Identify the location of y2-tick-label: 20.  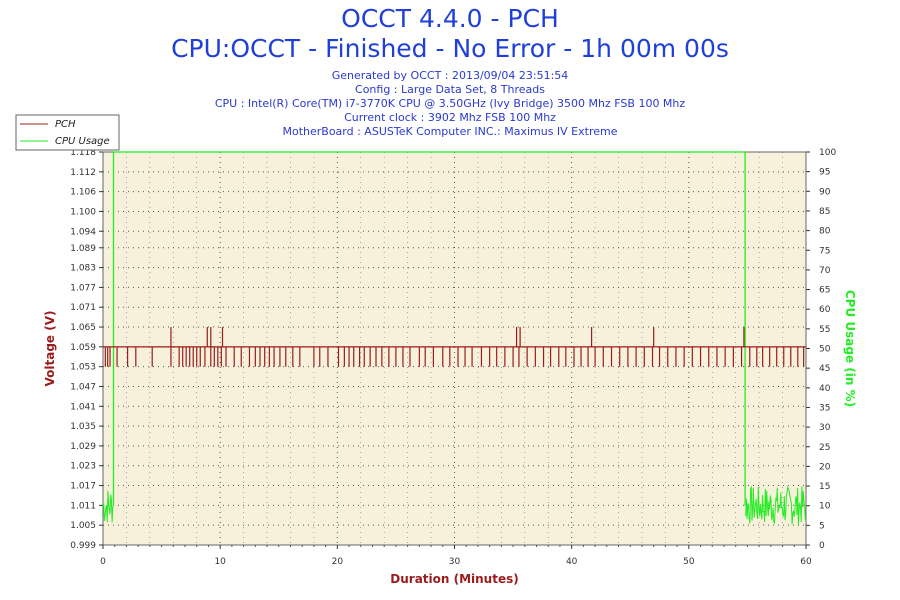
(825, 467).